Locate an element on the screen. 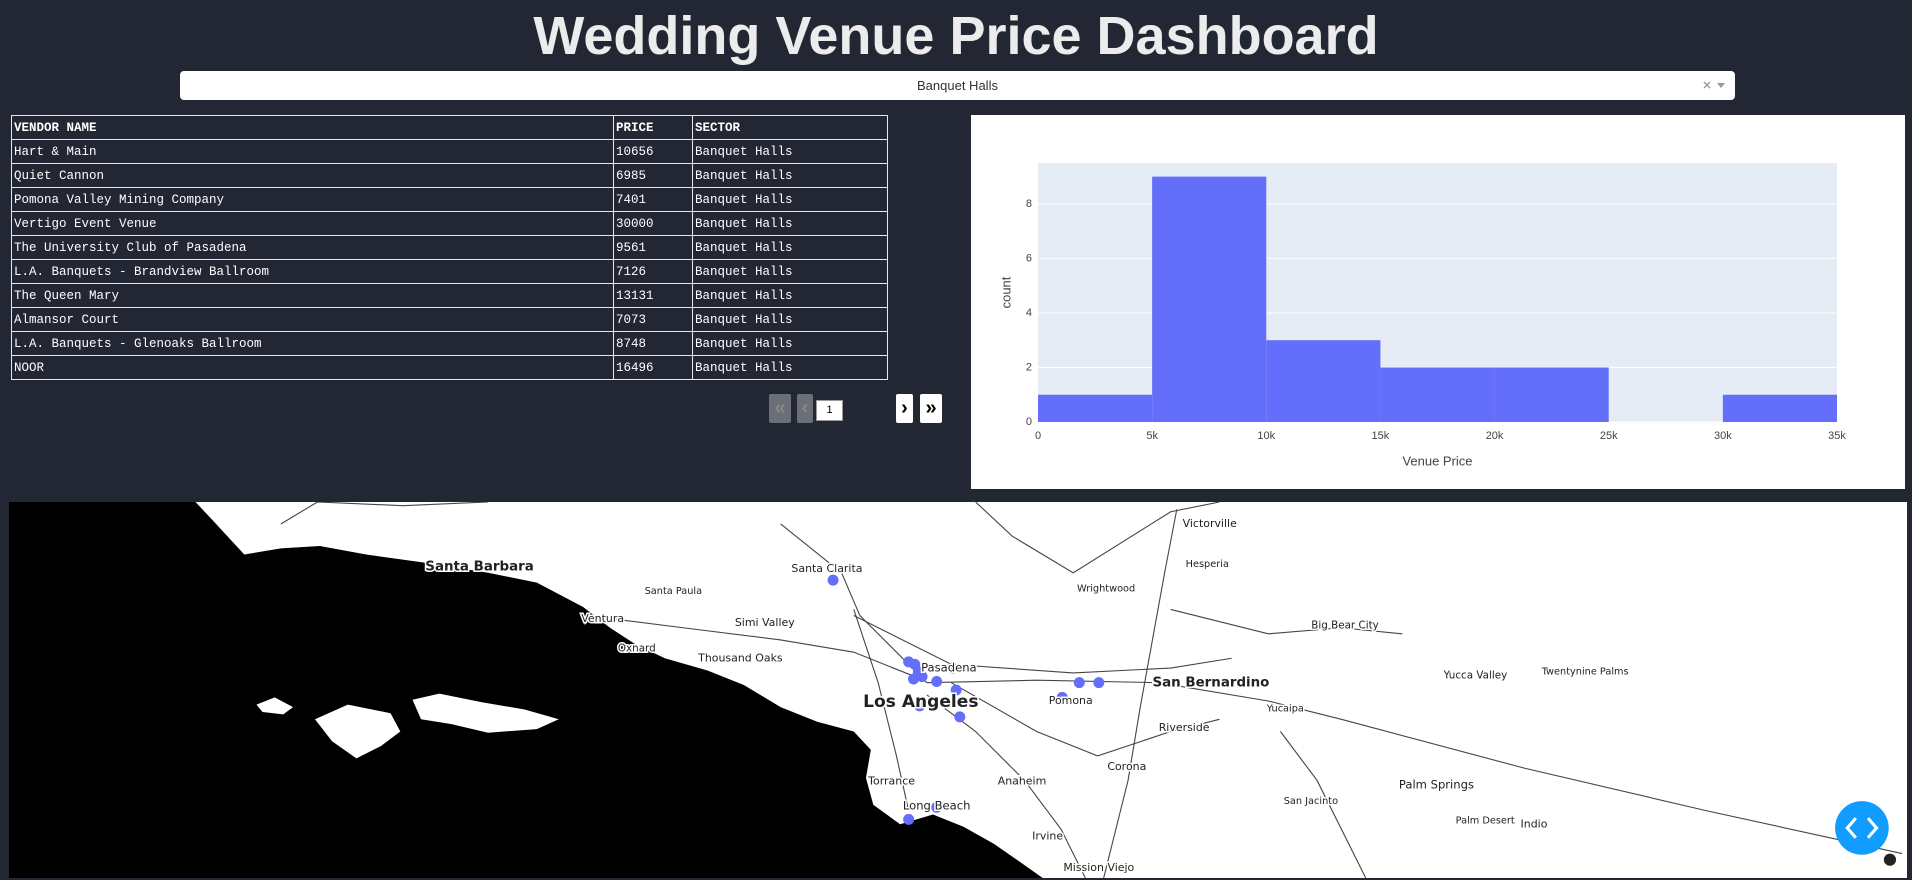 The width and height of the screenshot is (1912, 880). previous-page-button: ‹ is located at coordinates (805, 408).